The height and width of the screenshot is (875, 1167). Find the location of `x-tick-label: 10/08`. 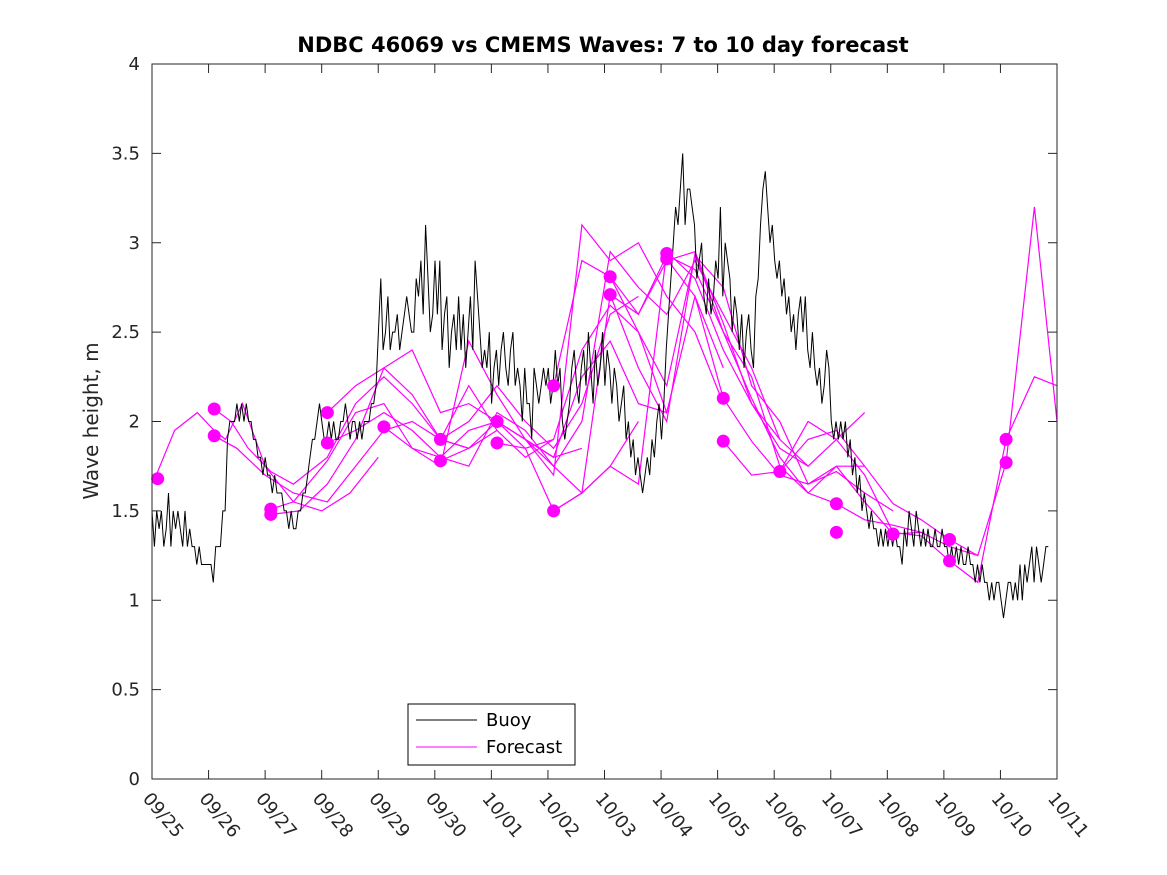

x-tick-label: 10/08 is located at coordinates (897, 815).